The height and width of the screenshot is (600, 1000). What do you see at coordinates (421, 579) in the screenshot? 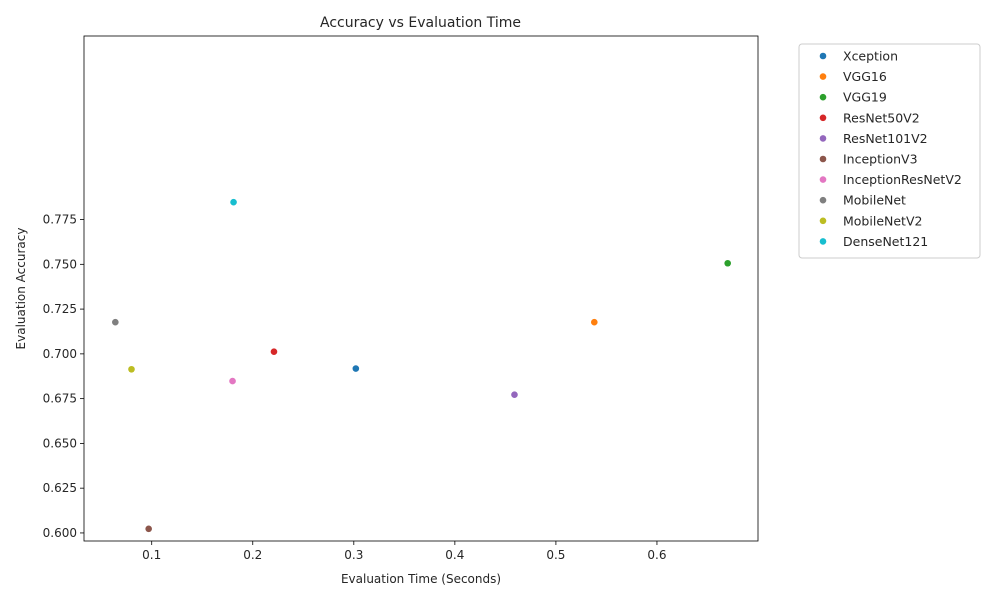
I see `x-axis-label: Evaluation Time (Seconds)` at bounding box center [421, 579].